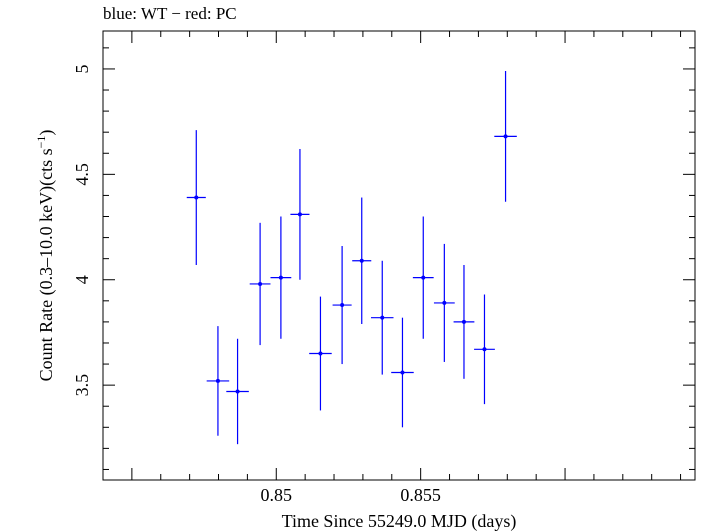 Image resolution: width=709 pixels, height=532 pixels. Describe the element at coordinates (82, 174) in the screenshot. I see `y-tick-label: 4.5` at that location.